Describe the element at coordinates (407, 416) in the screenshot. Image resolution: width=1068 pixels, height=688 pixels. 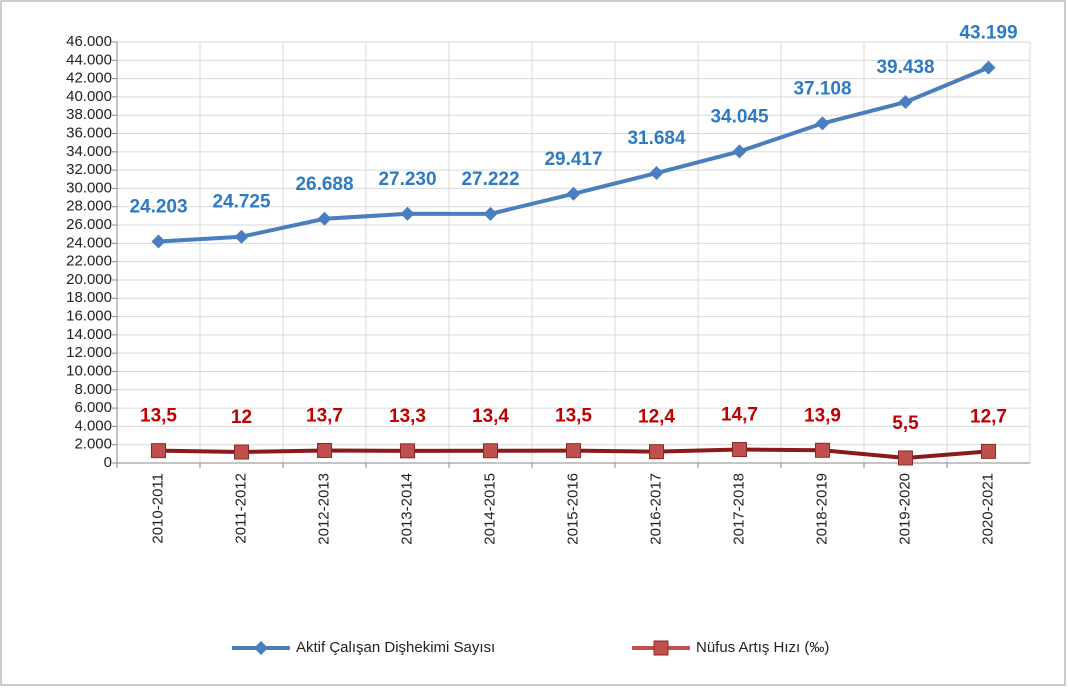
I see `data-label: 13,3` at that location.